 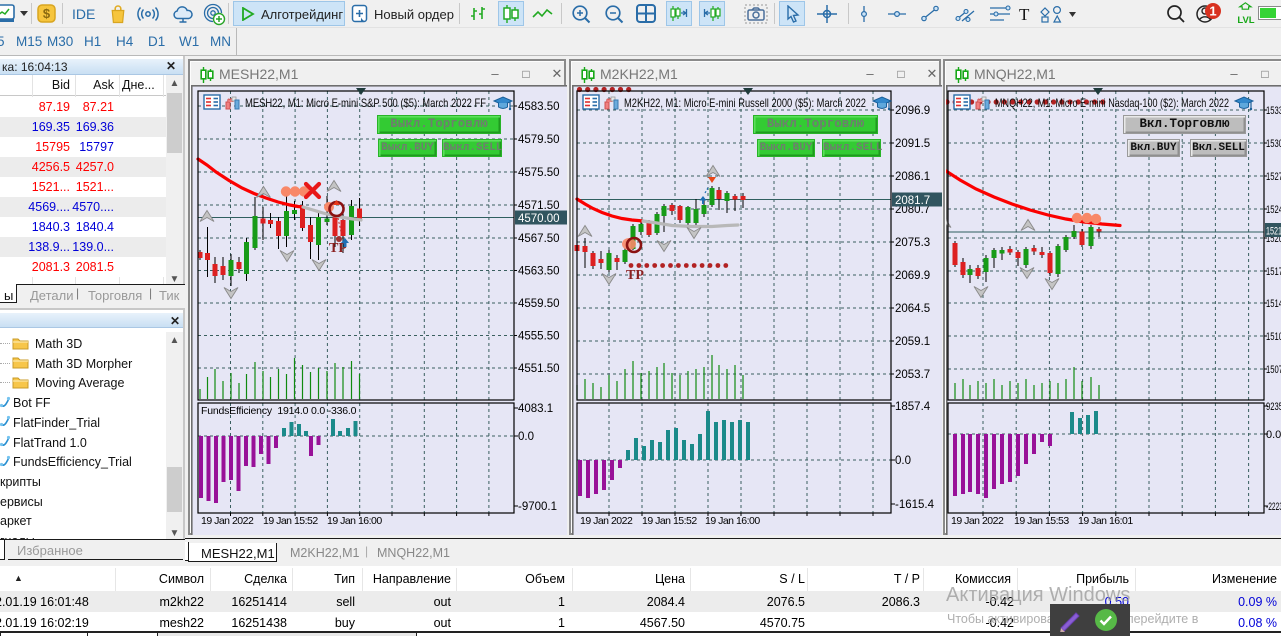 I want to click on svg-text: 2091.5, so click(x=912, y=144).